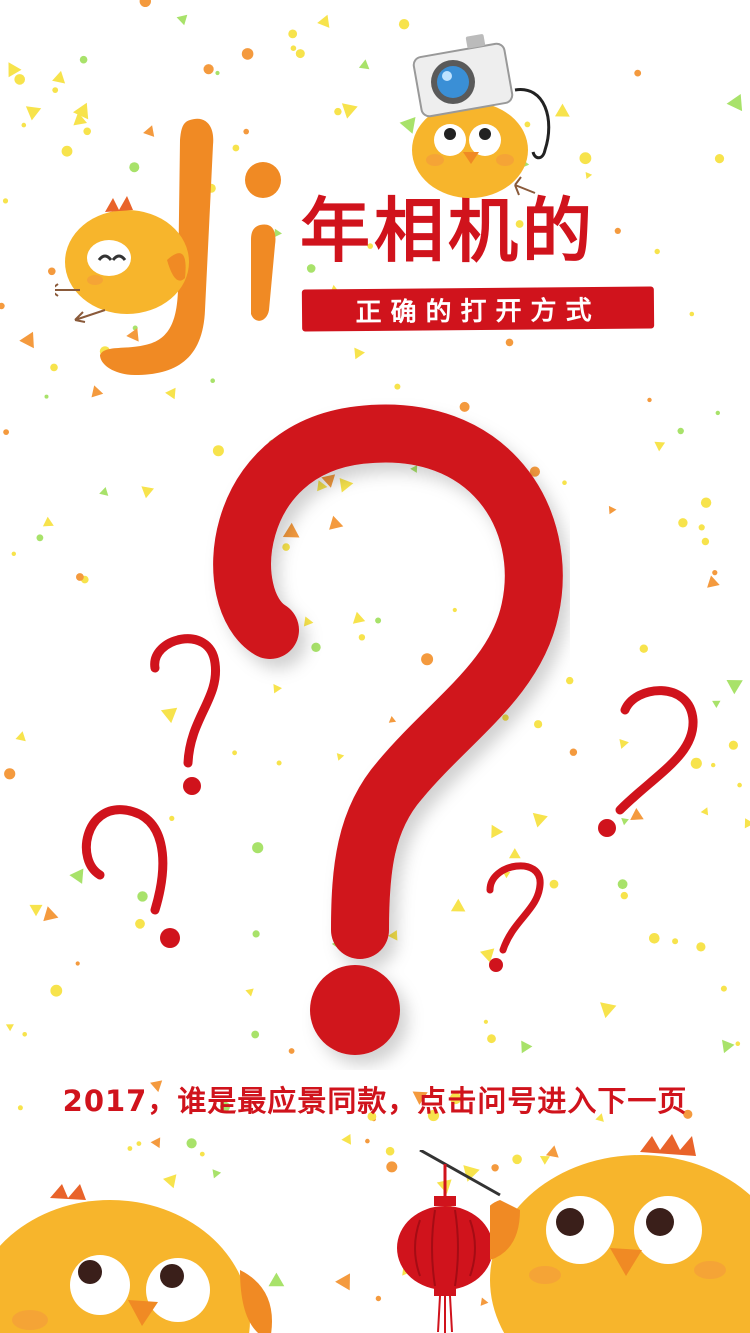 The image size is (750, 1333). Describe the element at coordinates (448, 231) in the screenshot. I see `page-title: 年相机的` at that location.